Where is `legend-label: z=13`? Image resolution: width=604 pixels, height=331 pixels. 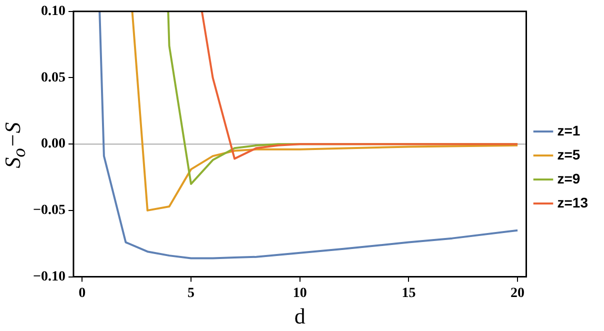
legend-label: z=13 is located at coordinates (572, 202).